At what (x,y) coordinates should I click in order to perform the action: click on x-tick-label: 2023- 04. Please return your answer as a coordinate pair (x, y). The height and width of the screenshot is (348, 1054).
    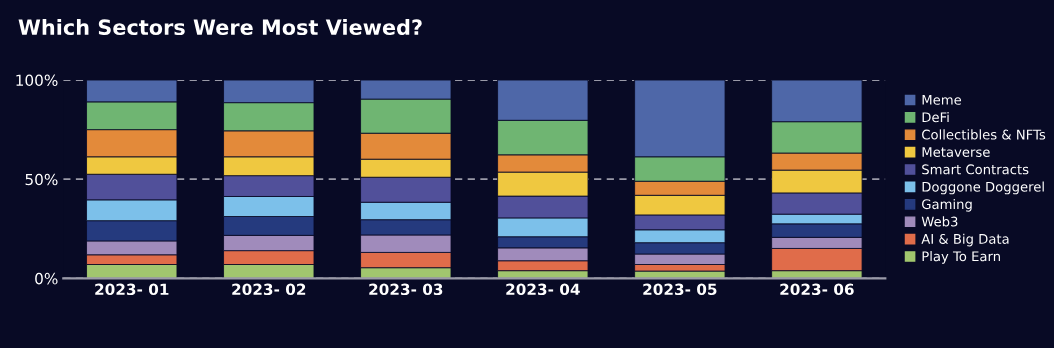
    Looking at the image, I should click on (543, 289).